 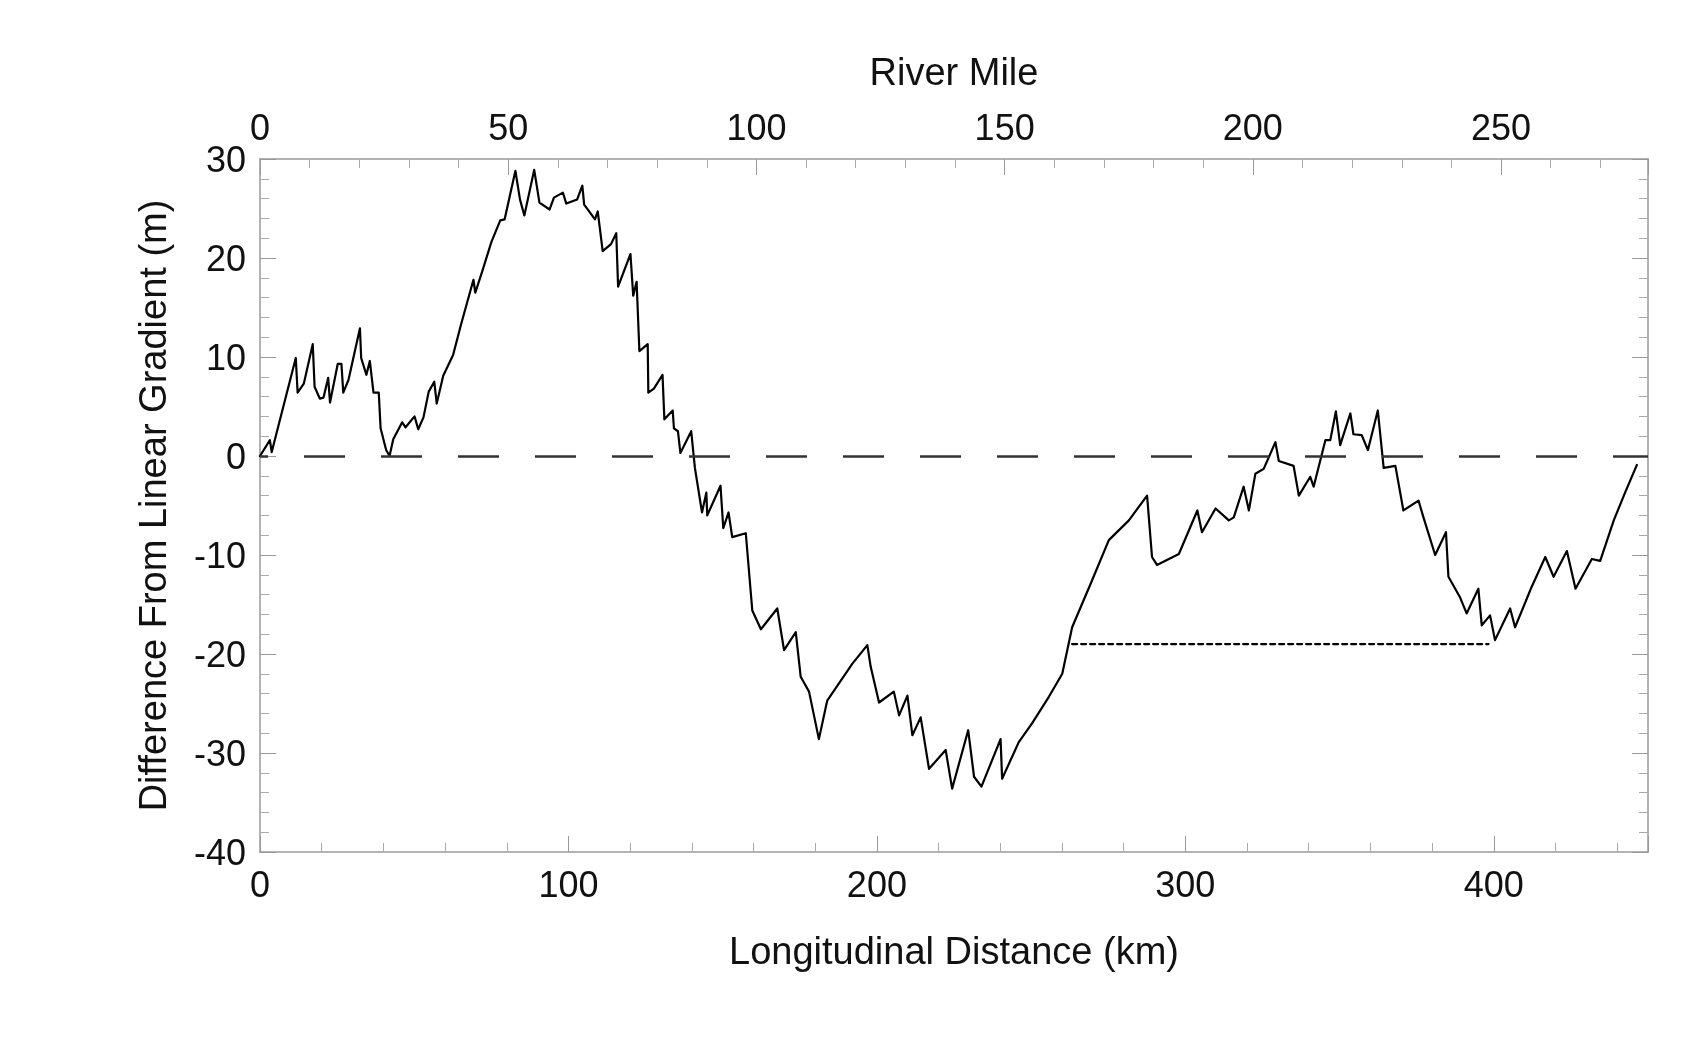 I want to click on y-tick-label: 20, so click(x=225, y=258).